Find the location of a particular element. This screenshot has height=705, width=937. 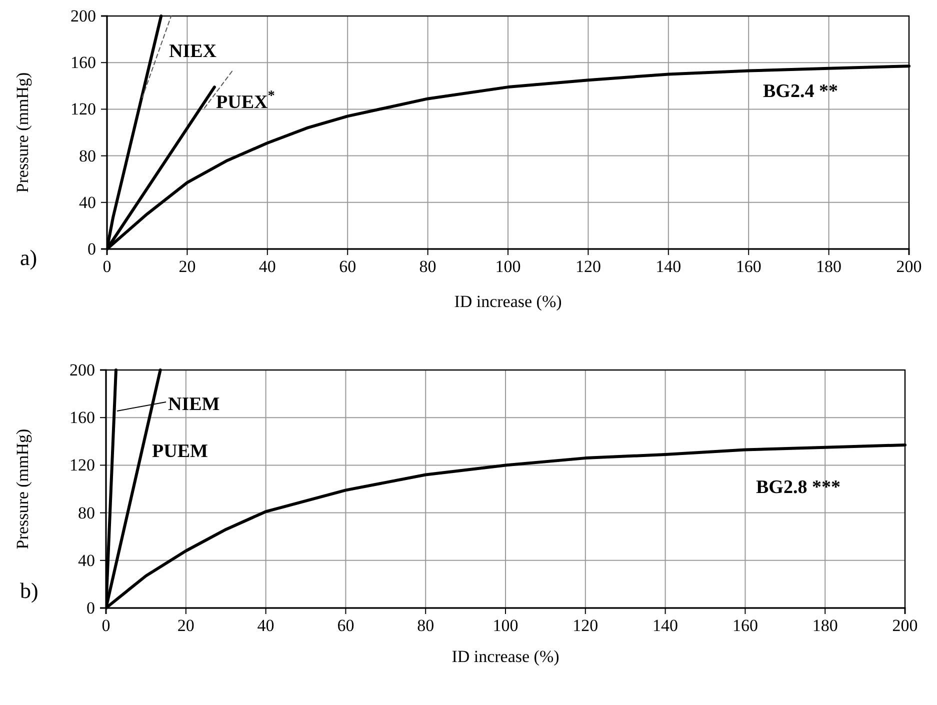

text: b) is located at coordinates (29, 590).